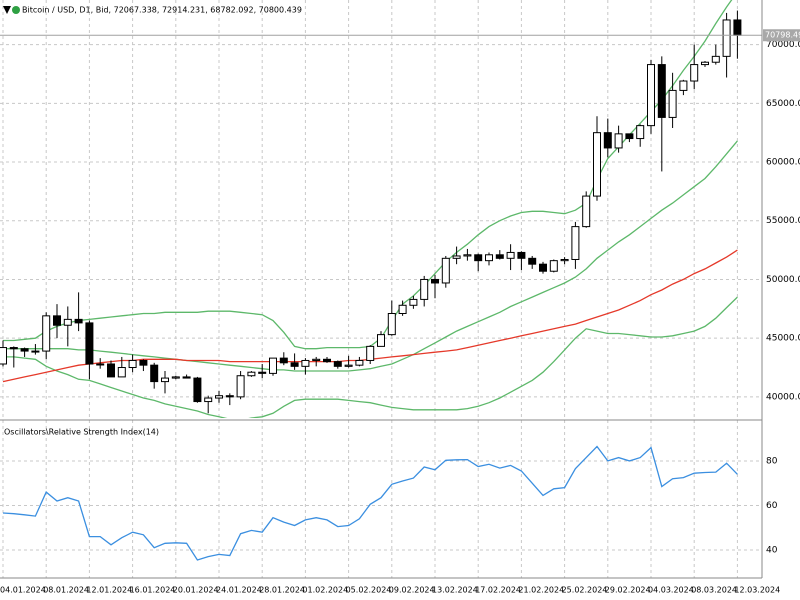  What do you see at coordinates (714, 590) in the screenshot?
I see `x-tick-label: 08.03.2024` at bounding box center [714, 590].